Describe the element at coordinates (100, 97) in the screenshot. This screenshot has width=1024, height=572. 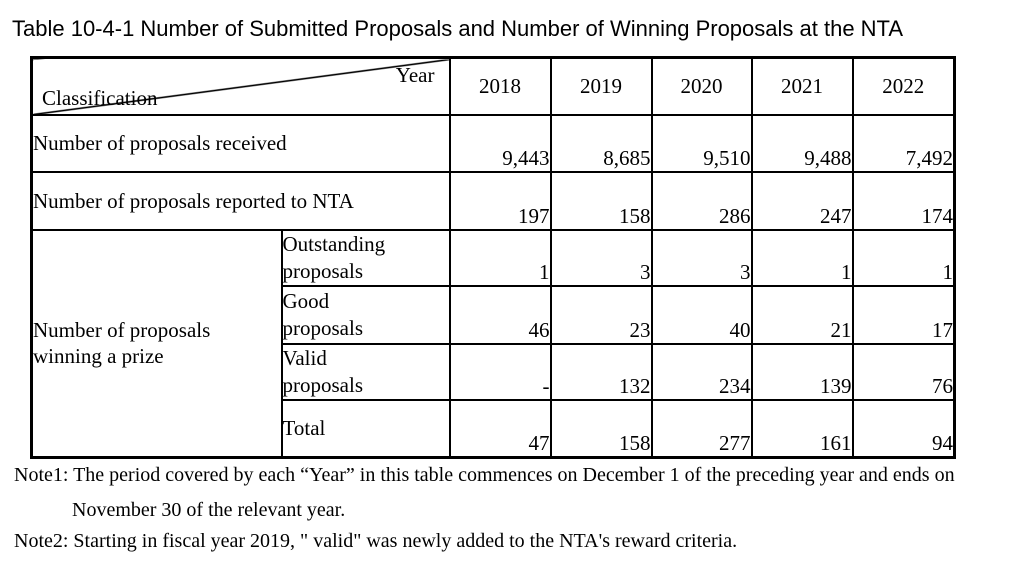
I see `corner-classification-label: Classification` at that location.